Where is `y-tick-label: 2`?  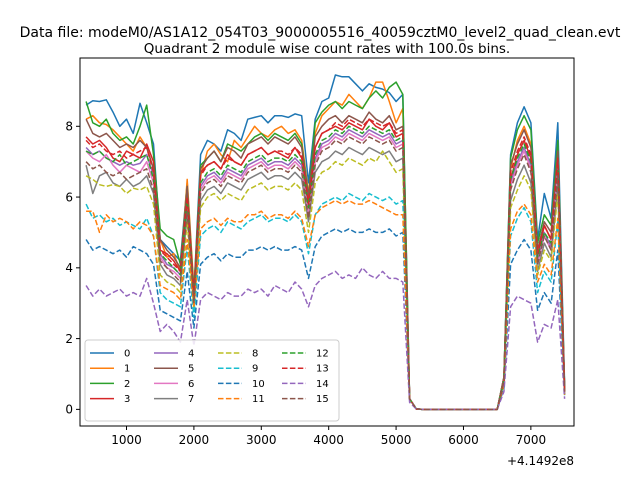 y-tick-label: 2 is located at coordinates (69, 339).